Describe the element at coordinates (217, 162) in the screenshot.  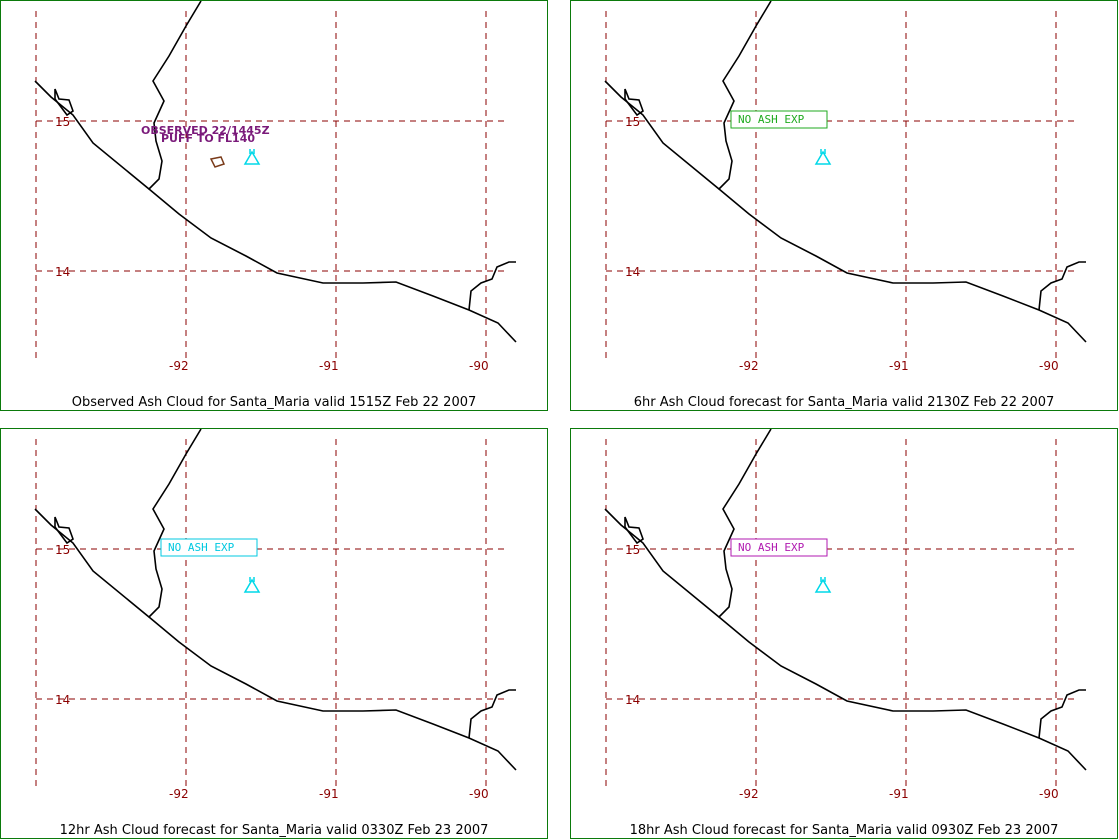
I see `ash-cloud-outline` at that location.